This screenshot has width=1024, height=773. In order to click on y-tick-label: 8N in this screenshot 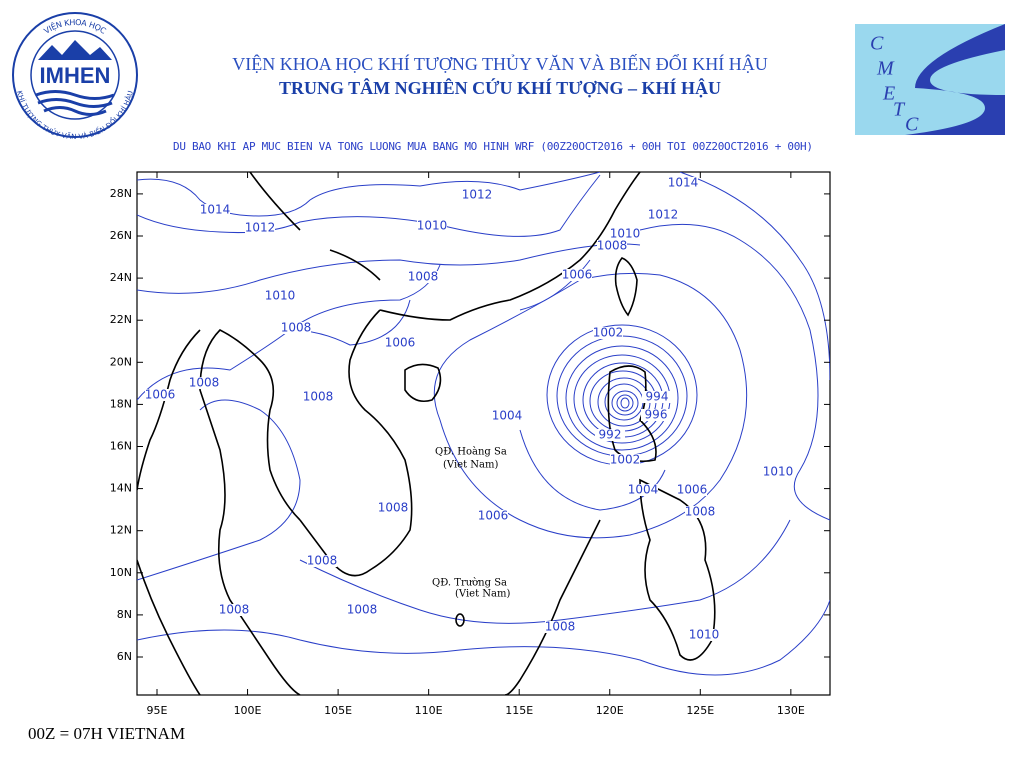, I will do `click(124, 614)`.